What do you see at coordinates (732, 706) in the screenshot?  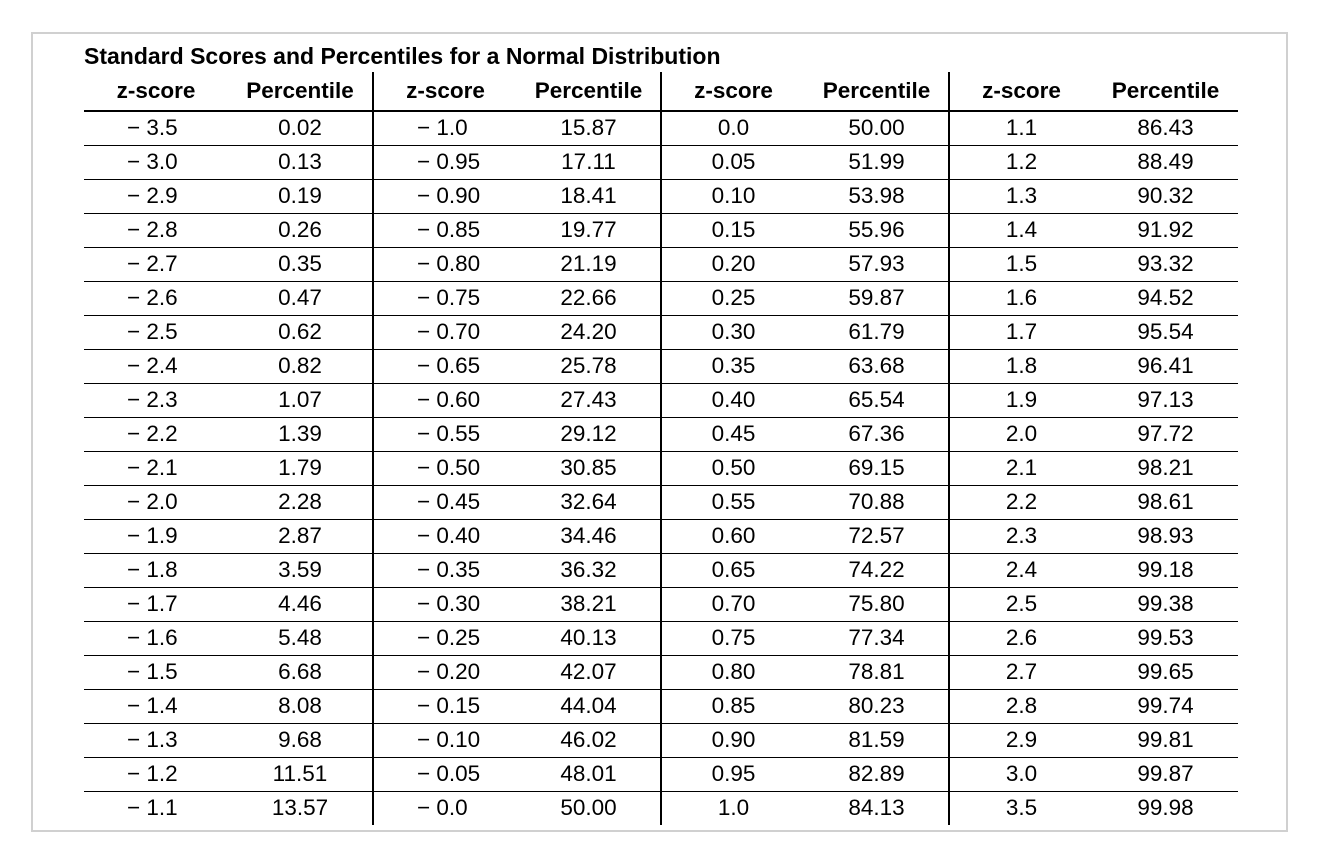 I see `z-score-cell-3: 0.85` at bounding box center [732, 706].